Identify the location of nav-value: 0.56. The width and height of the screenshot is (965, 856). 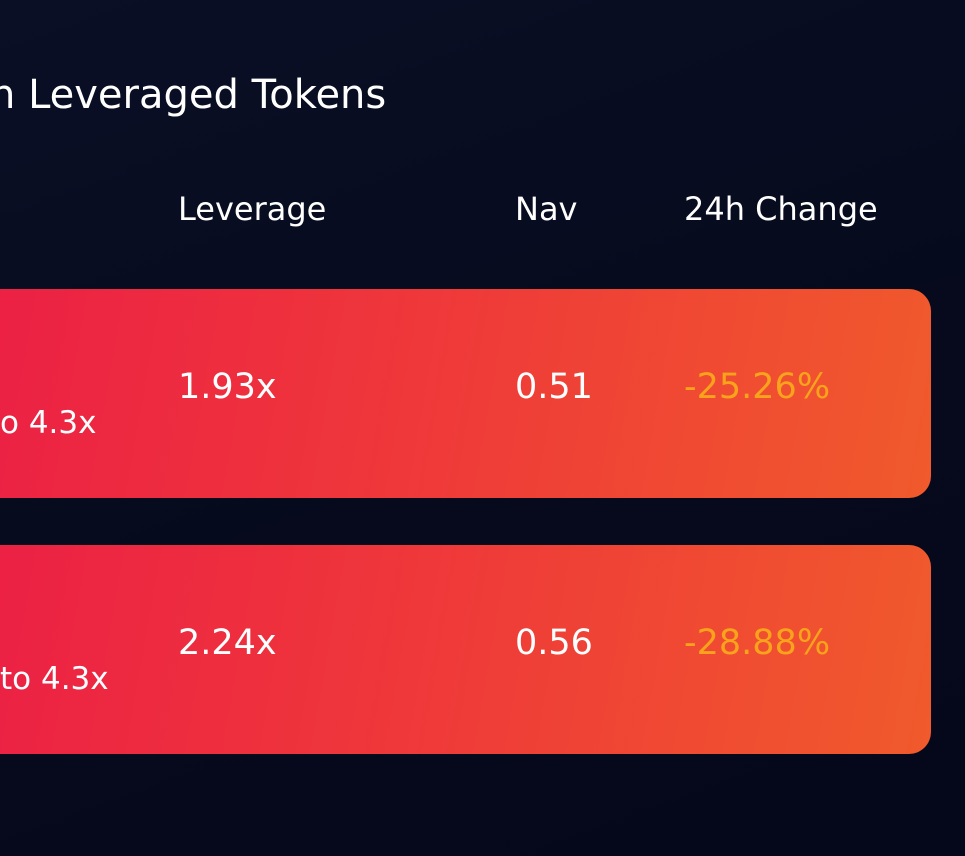
(554, 643).